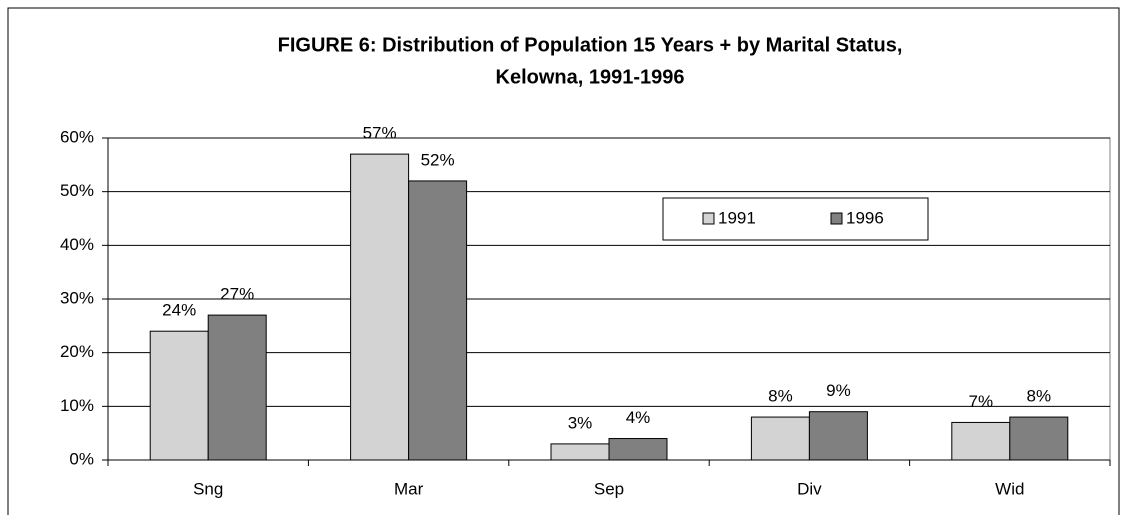 This screenshot has height=515, width=1127. Describe the element at coordinates (838, 390) in the screenshot. I see `value-label: 9%` at that location.